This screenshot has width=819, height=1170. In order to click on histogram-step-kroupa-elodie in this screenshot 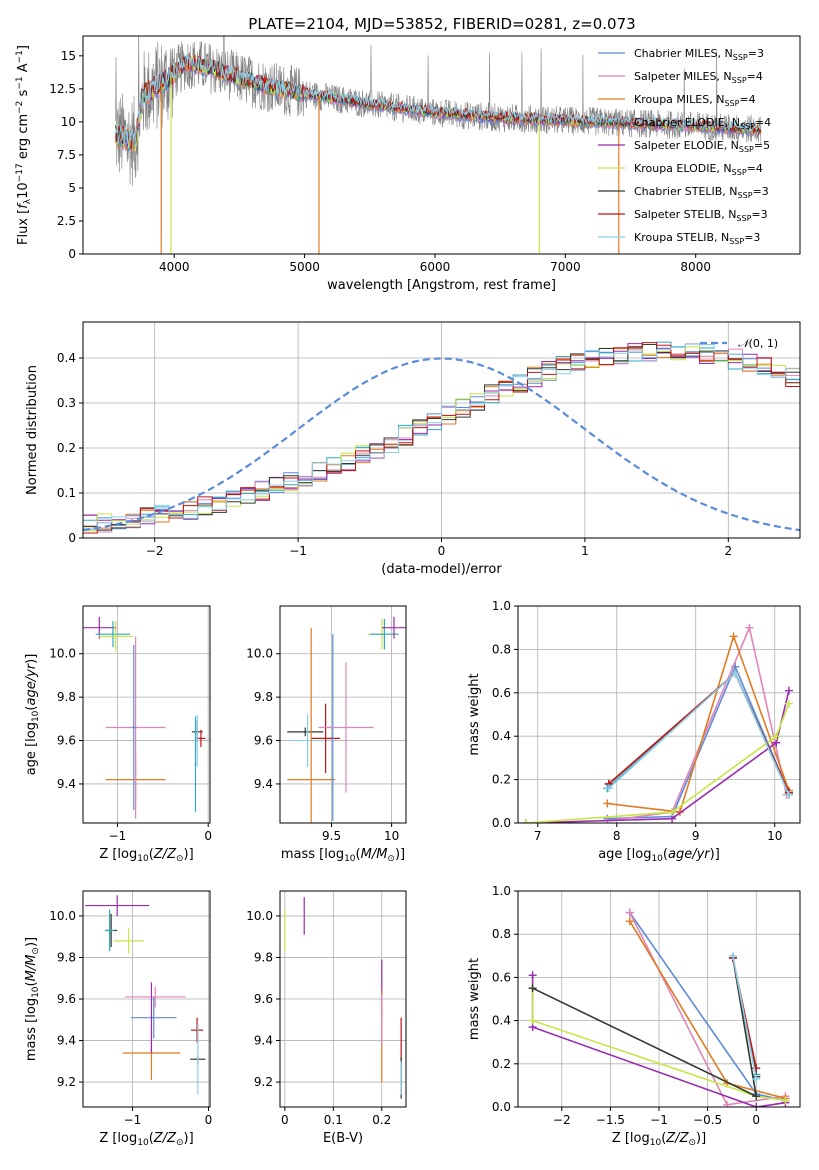, I will do `click(441, 439)`.